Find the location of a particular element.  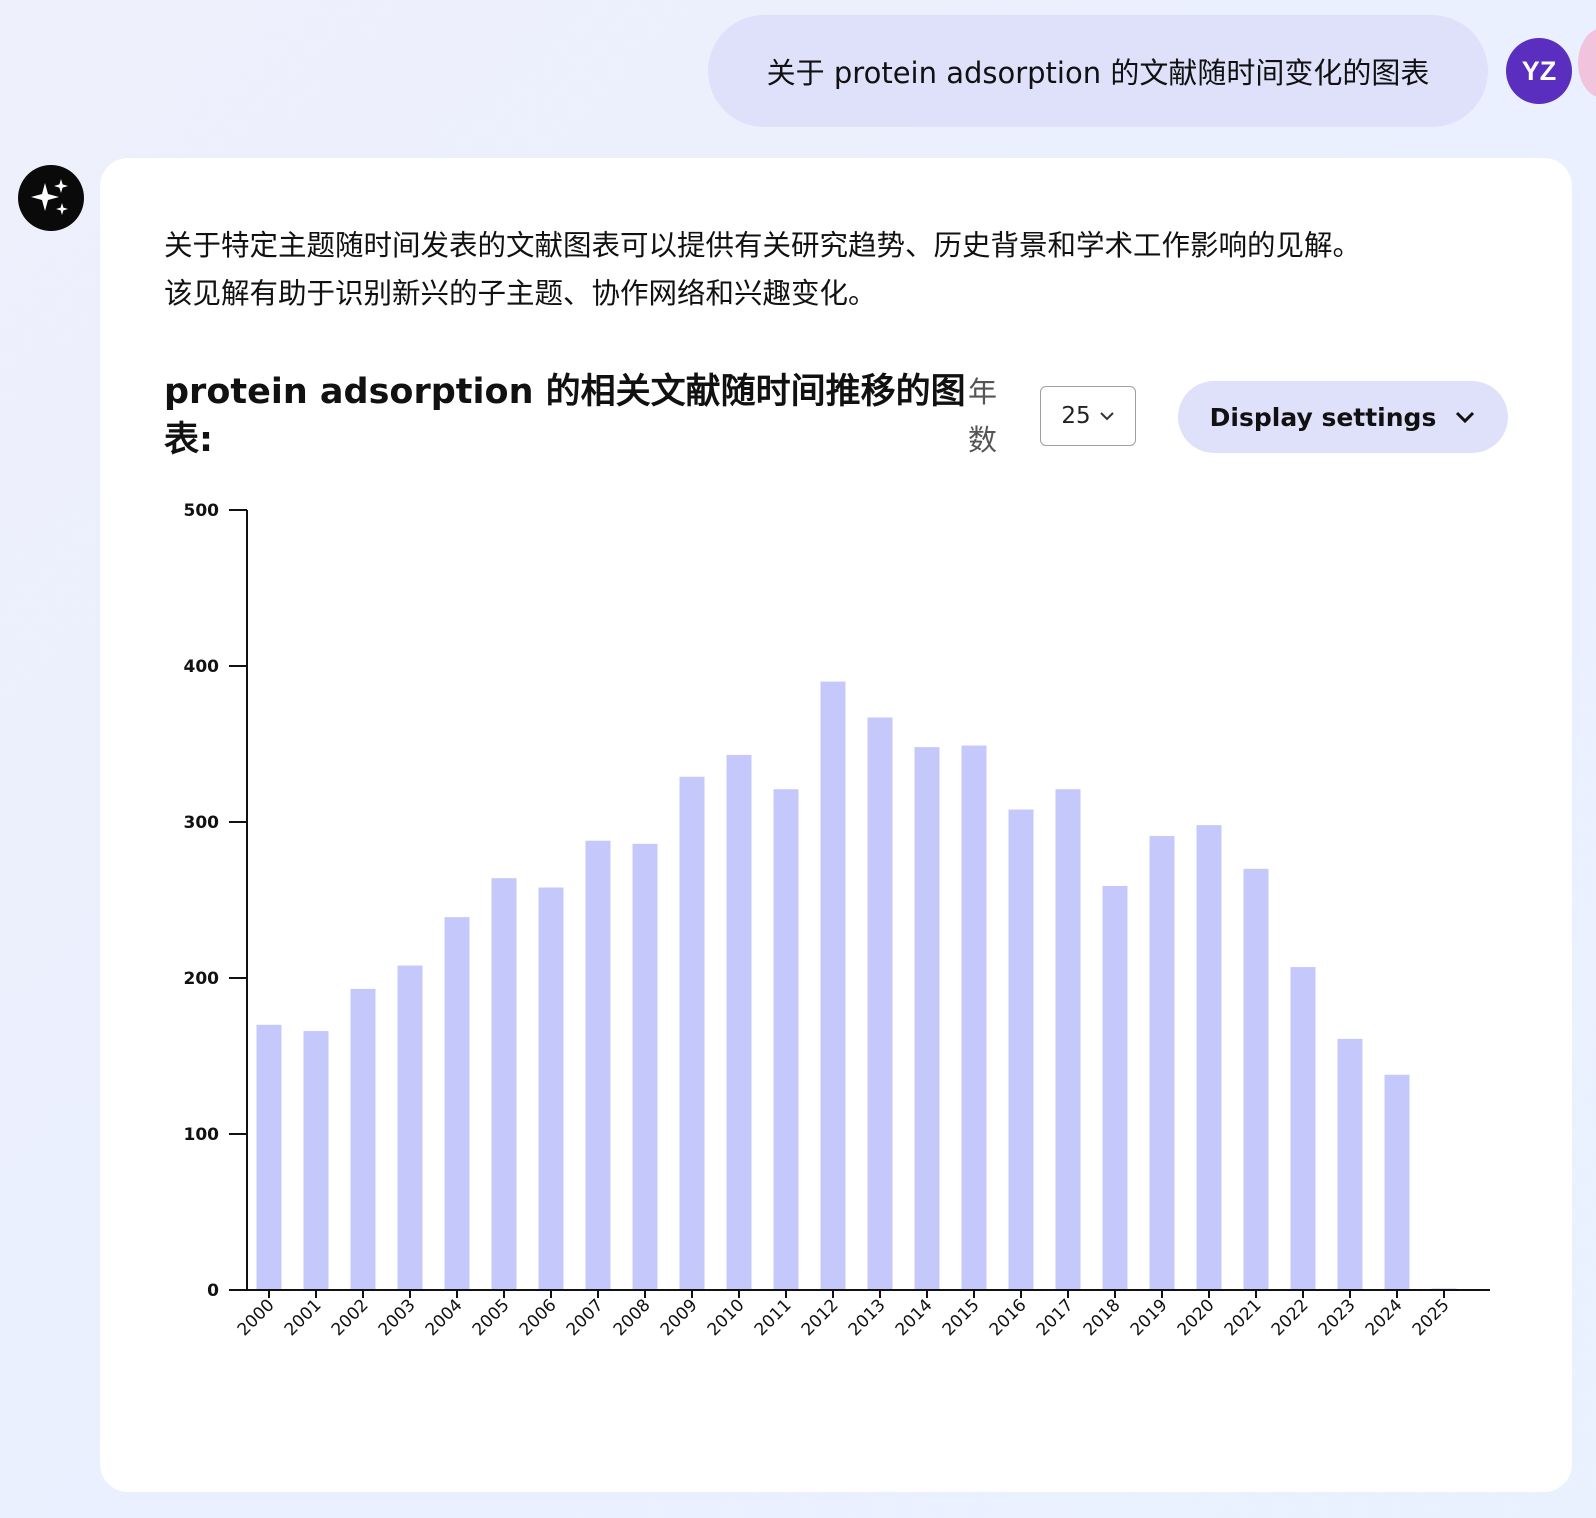

display-settings-button: Display settings is located at coordinates (1343, 417).